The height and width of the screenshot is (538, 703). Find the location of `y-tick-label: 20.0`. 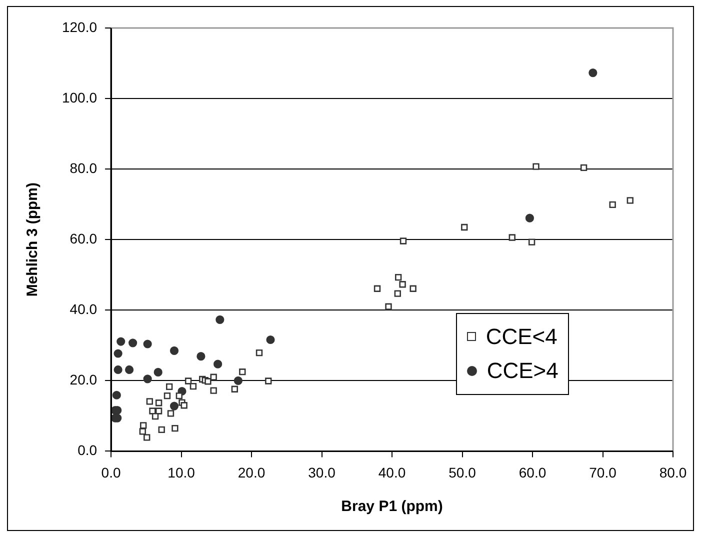

y-tick-label: 20.0 is located at coordinates (84, 380).